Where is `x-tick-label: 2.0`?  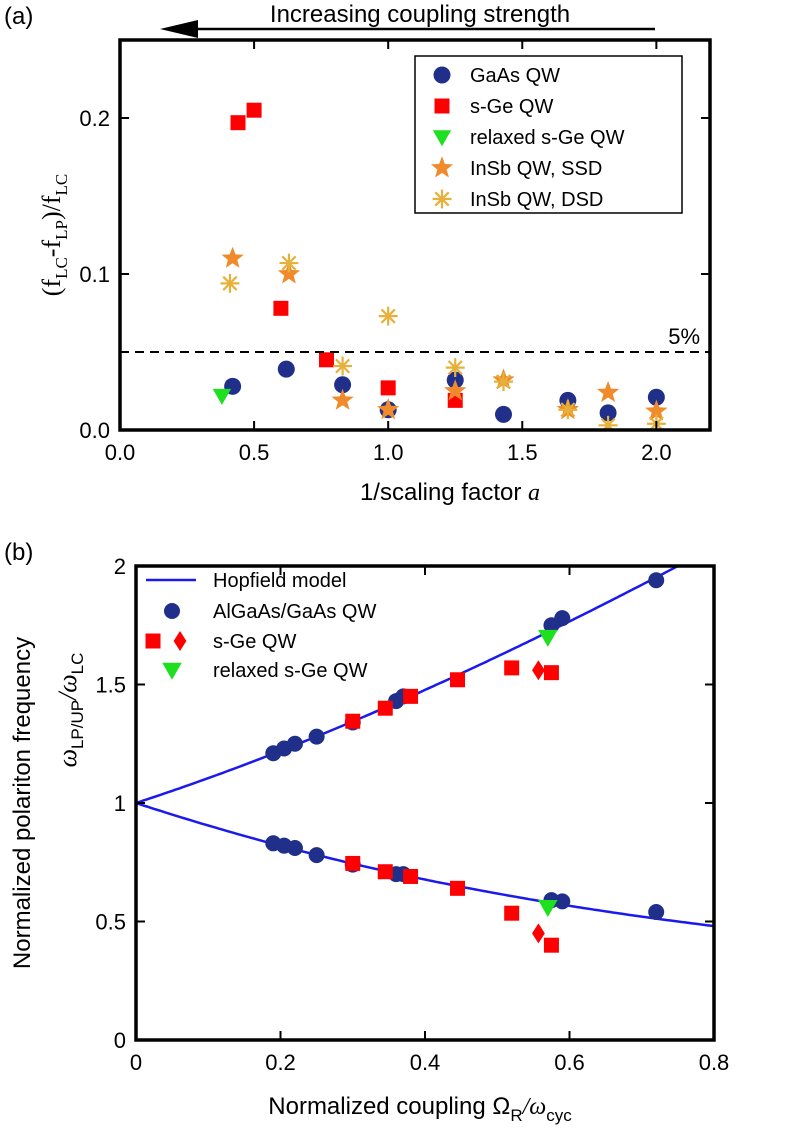 x-tick-label: 2.0 is located at coordinates (656, 452).